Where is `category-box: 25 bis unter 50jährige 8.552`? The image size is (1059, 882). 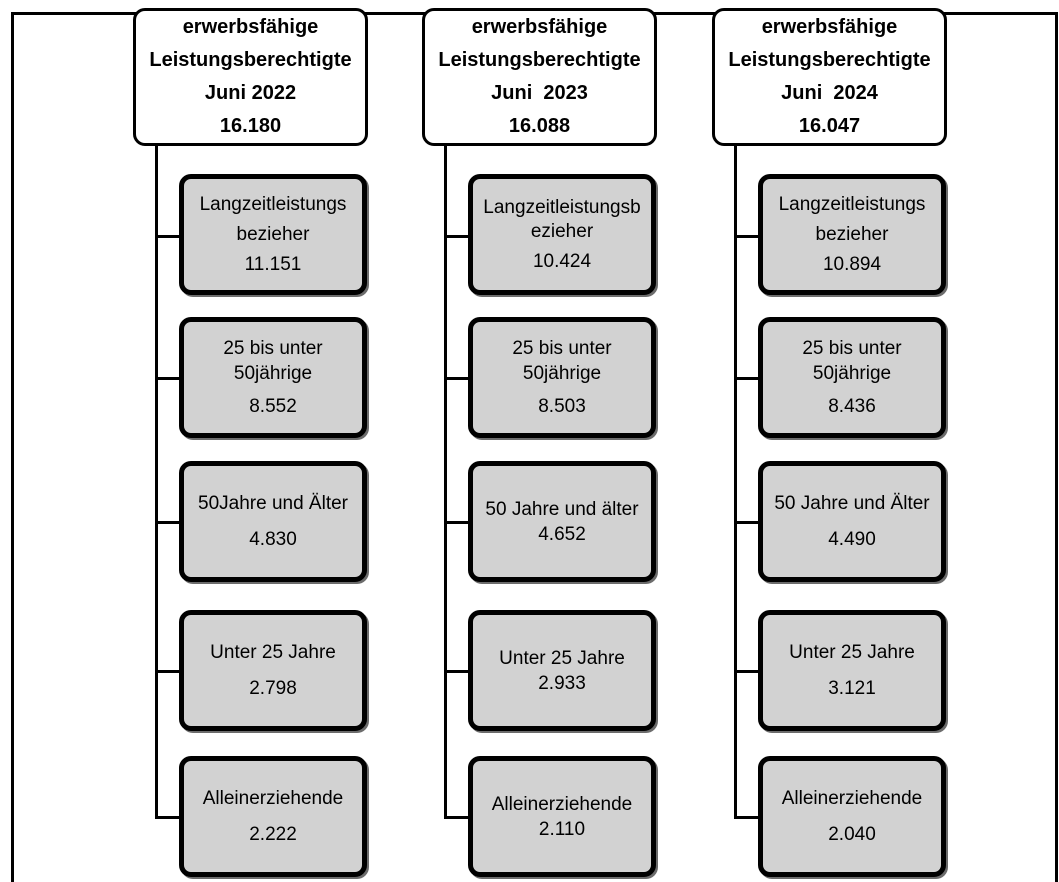 category-box: 25 bis unter 50jährige 8.552 is located at coordinates (273, 377).